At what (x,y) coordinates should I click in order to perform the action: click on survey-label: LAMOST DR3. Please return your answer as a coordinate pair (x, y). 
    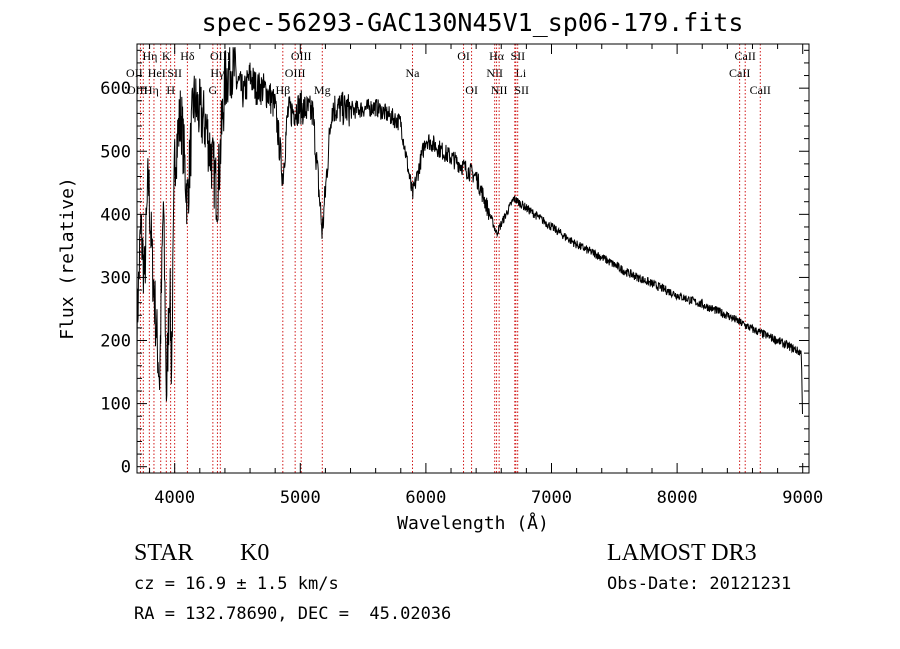
    Looking at the image, I should click on (682, 553).